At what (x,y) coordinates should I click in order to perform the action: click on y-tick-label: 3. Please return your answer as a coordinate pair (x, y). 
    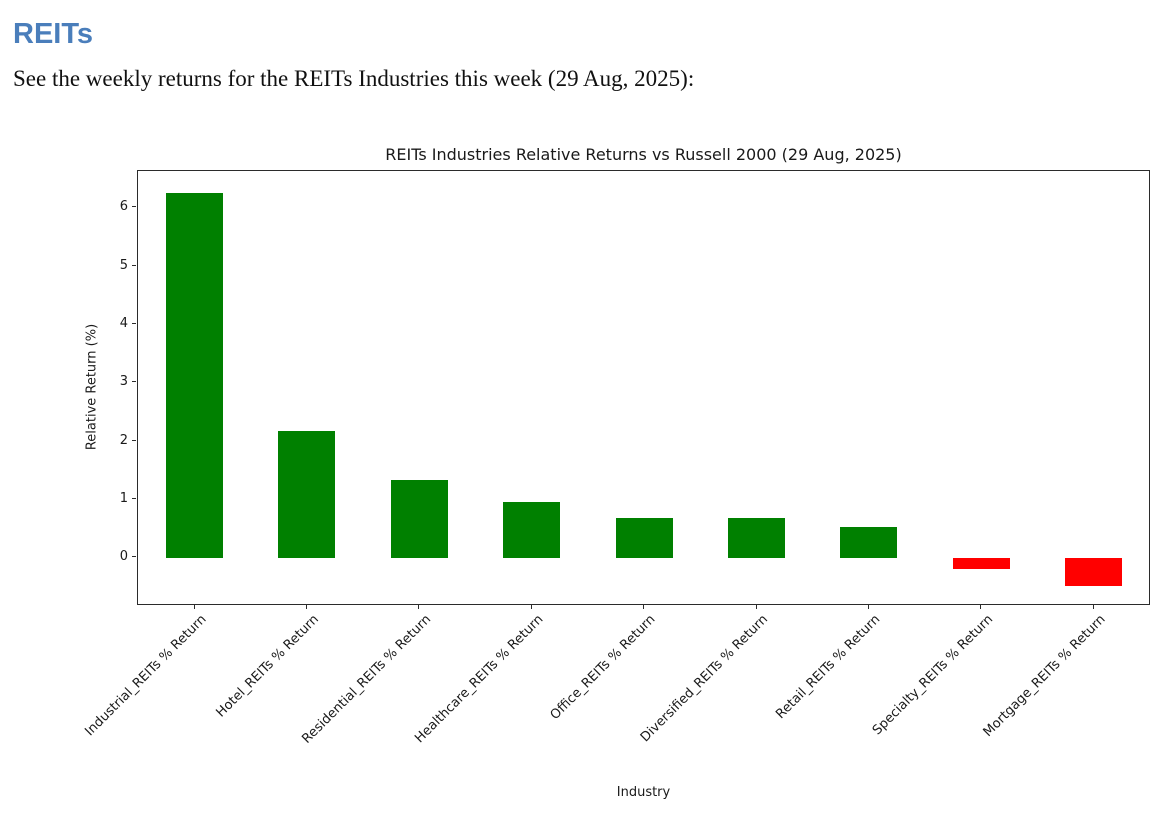
    Looking at the image, I should click on (123, 382).